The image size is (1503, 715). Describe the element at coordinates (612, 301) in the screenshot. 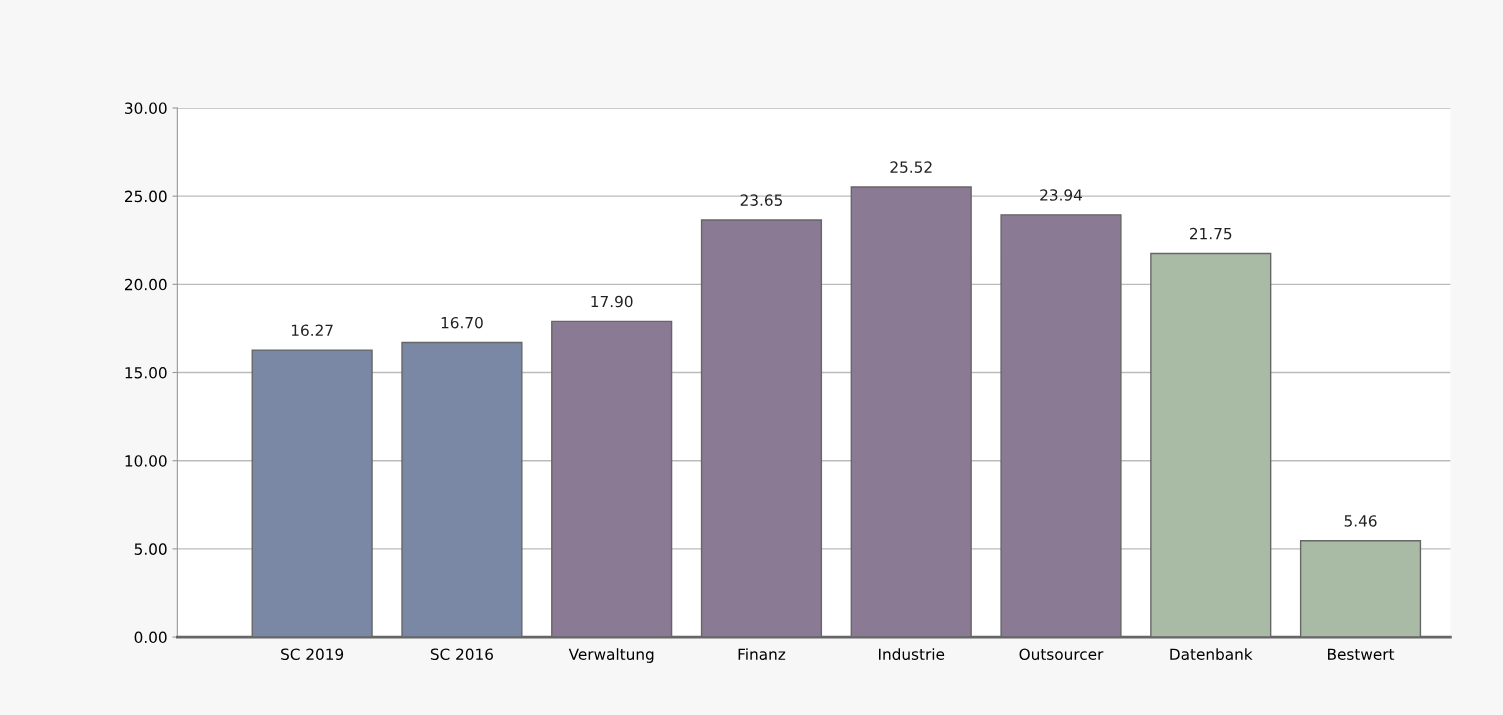

I see `data-label: 17.90` at that location.